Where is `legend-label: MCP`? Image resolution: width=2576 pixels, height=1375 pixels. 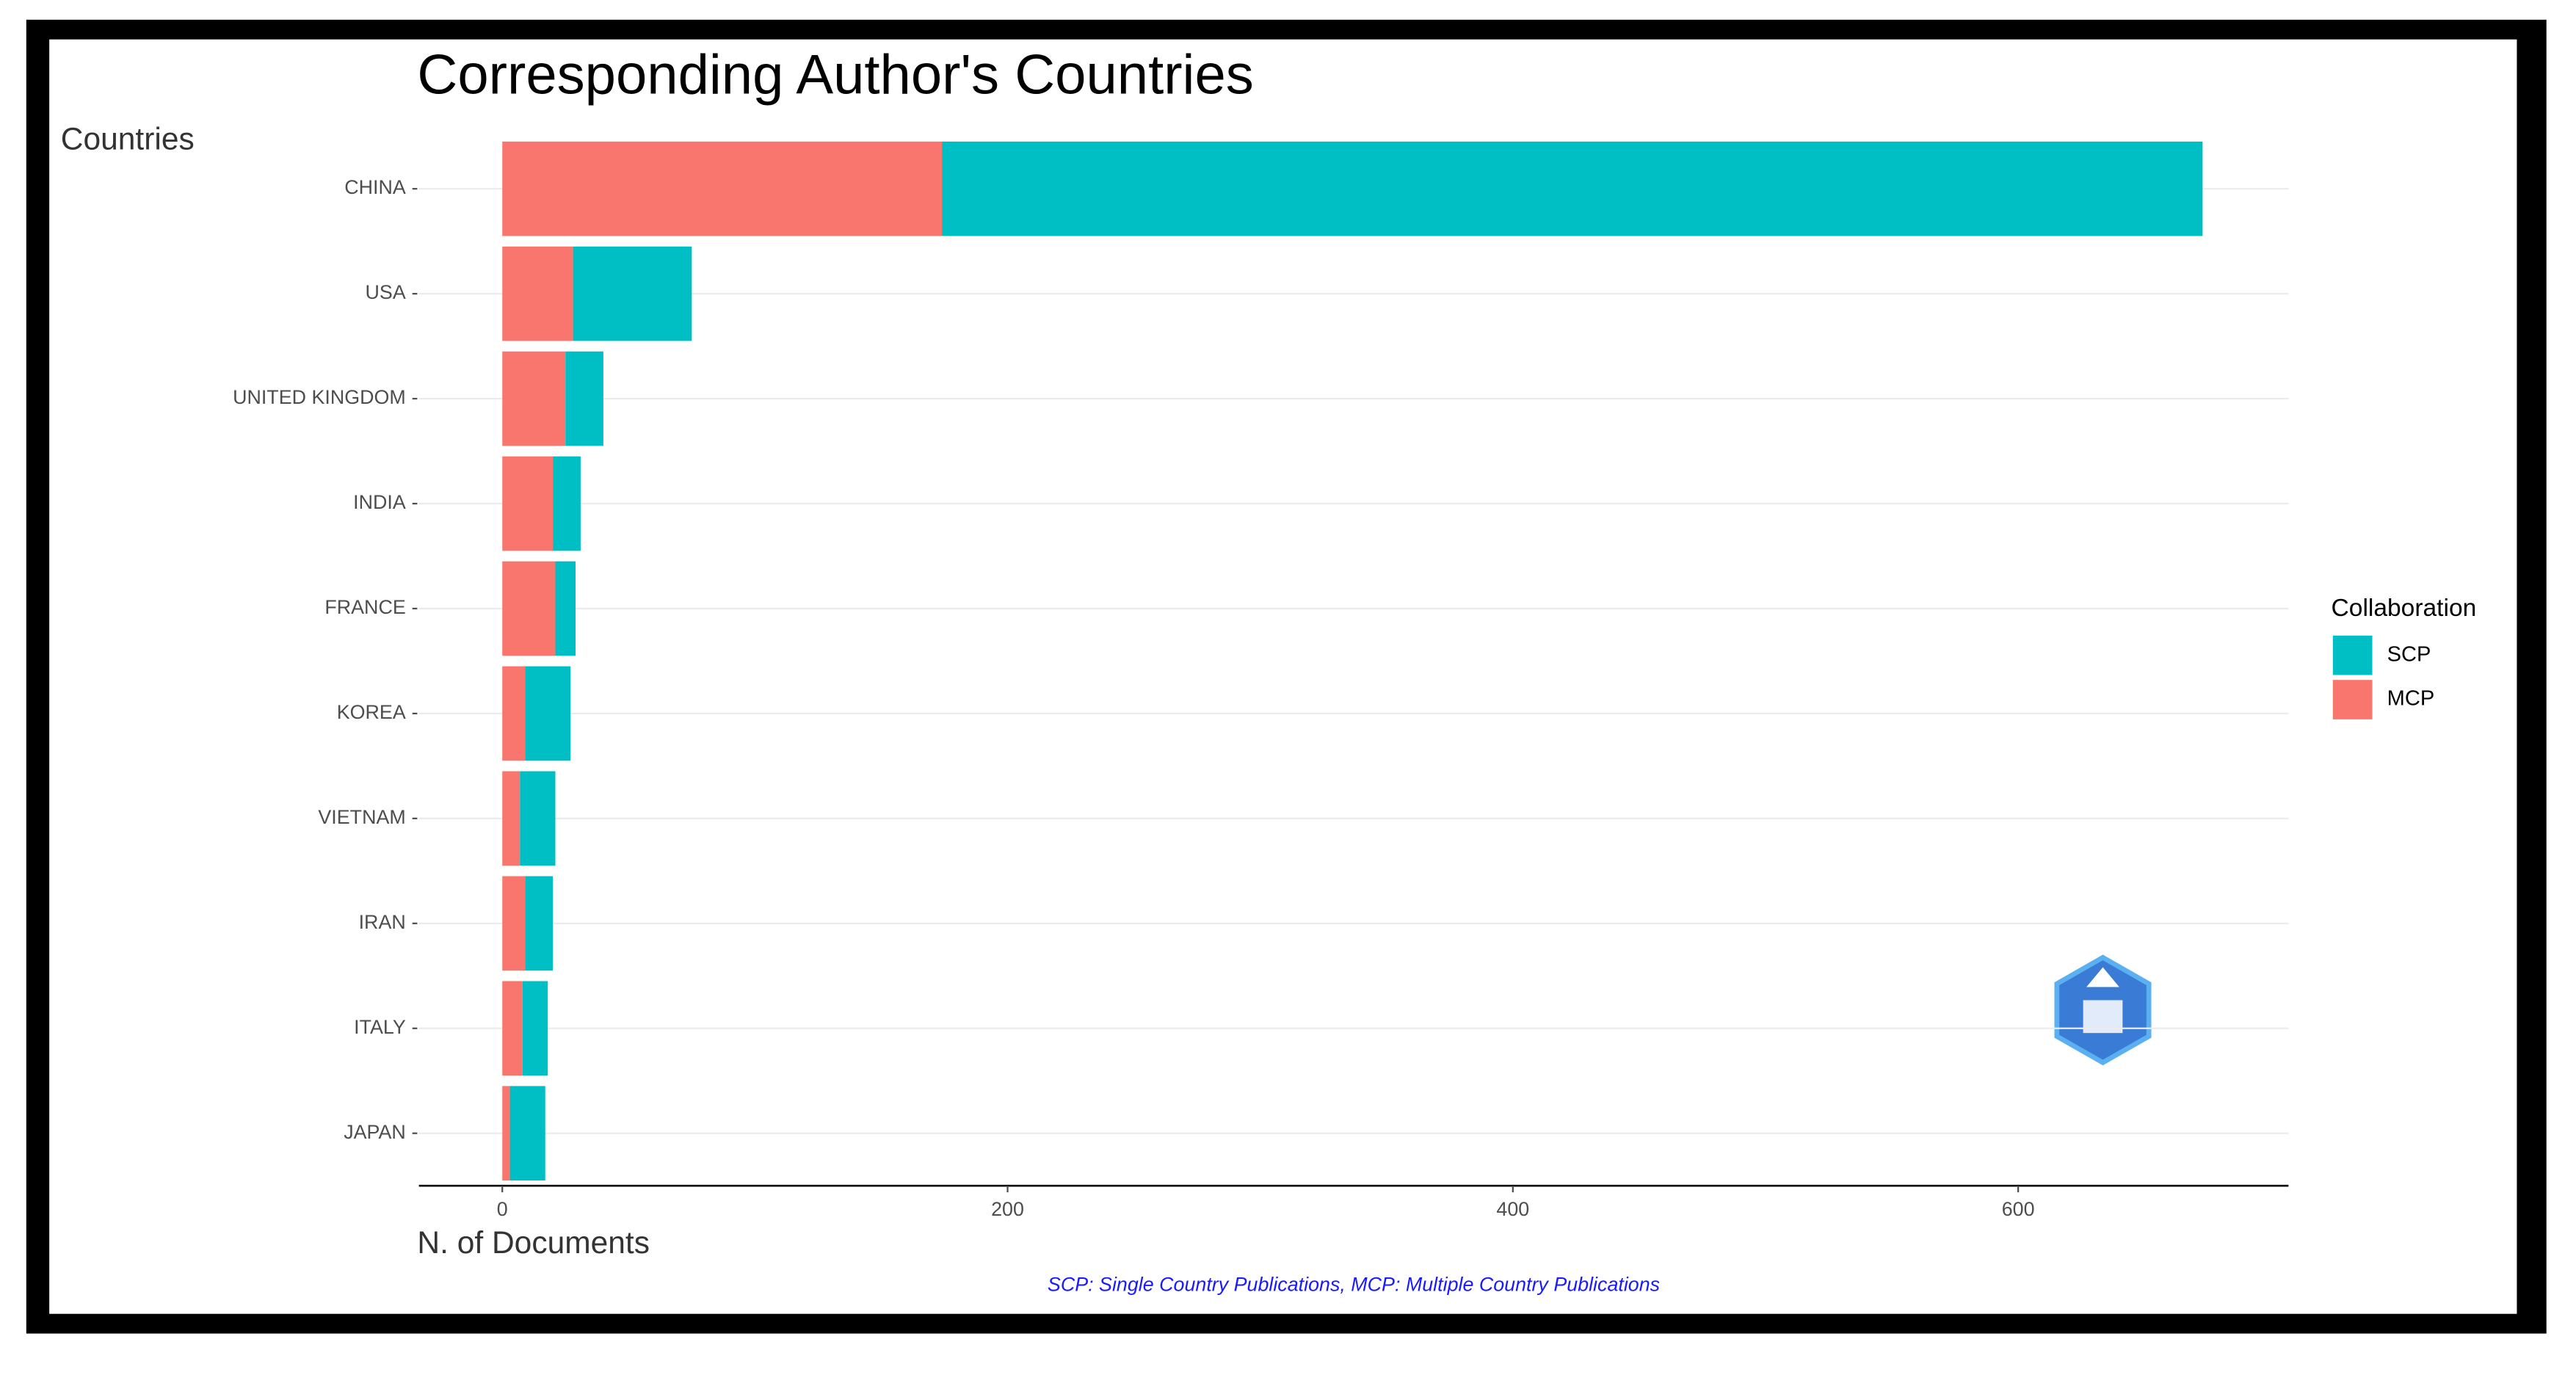
legend-label: MCP is located at coordinates (2411, 699).